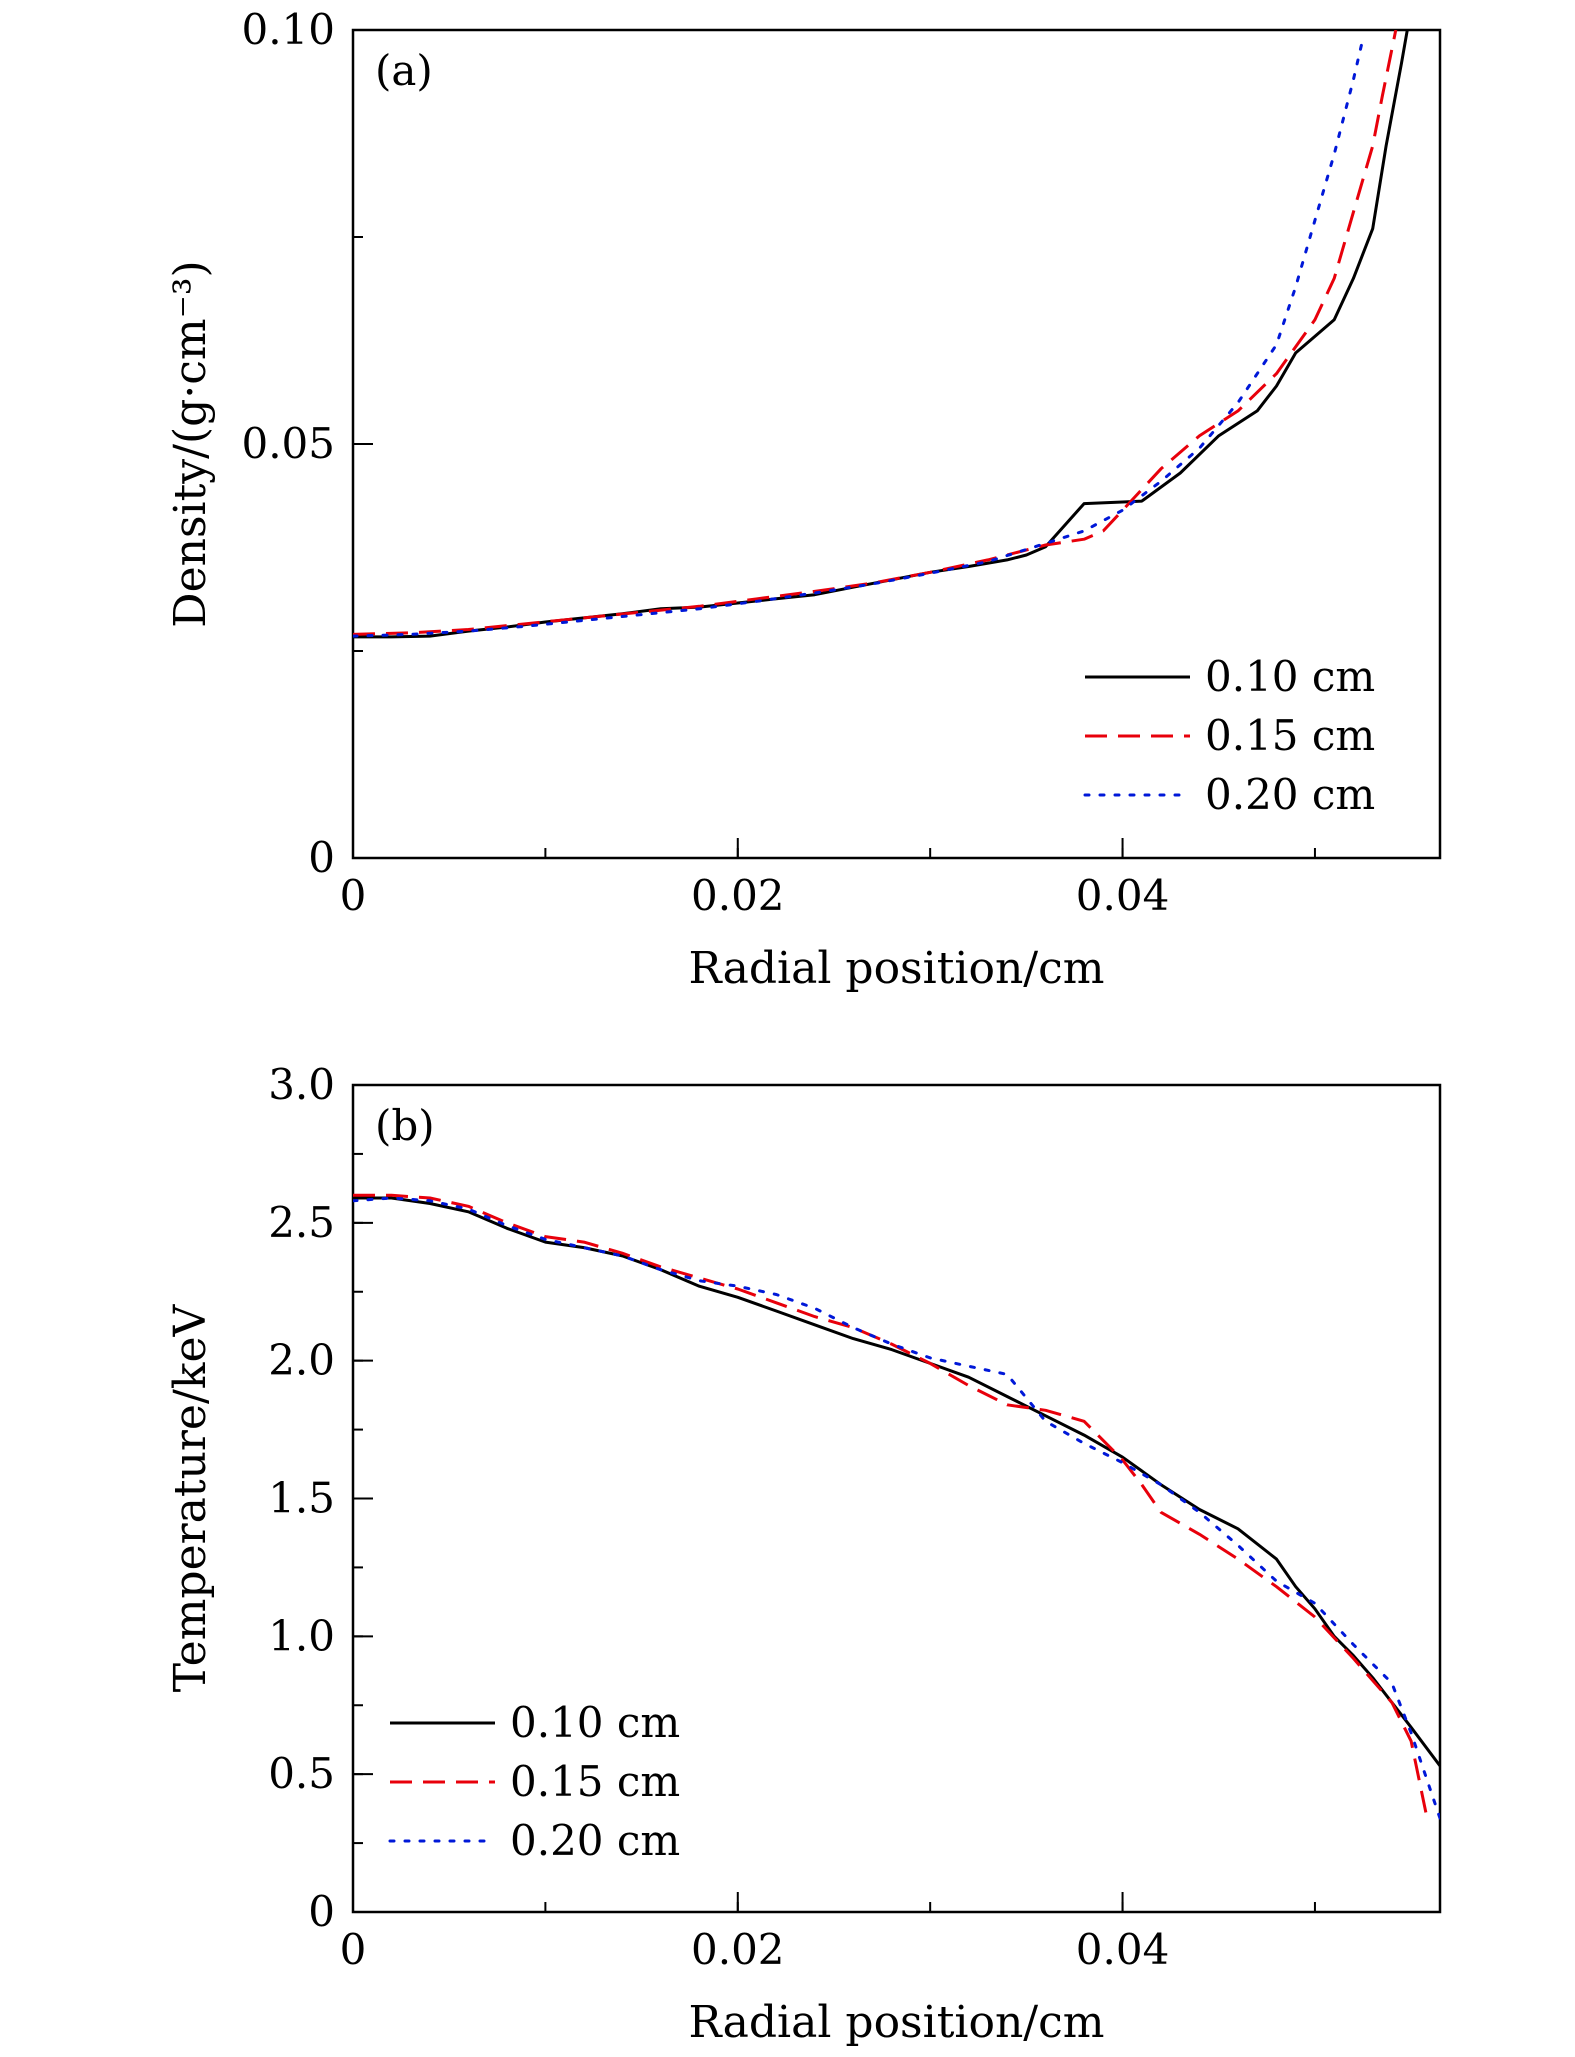 The width and height of the screenshot is (1575, 2057). What do you see at coordinates (301, 1222) in the screenshot?
I see `y-tick-label: 2.5` at bounding box center [301, 1222].